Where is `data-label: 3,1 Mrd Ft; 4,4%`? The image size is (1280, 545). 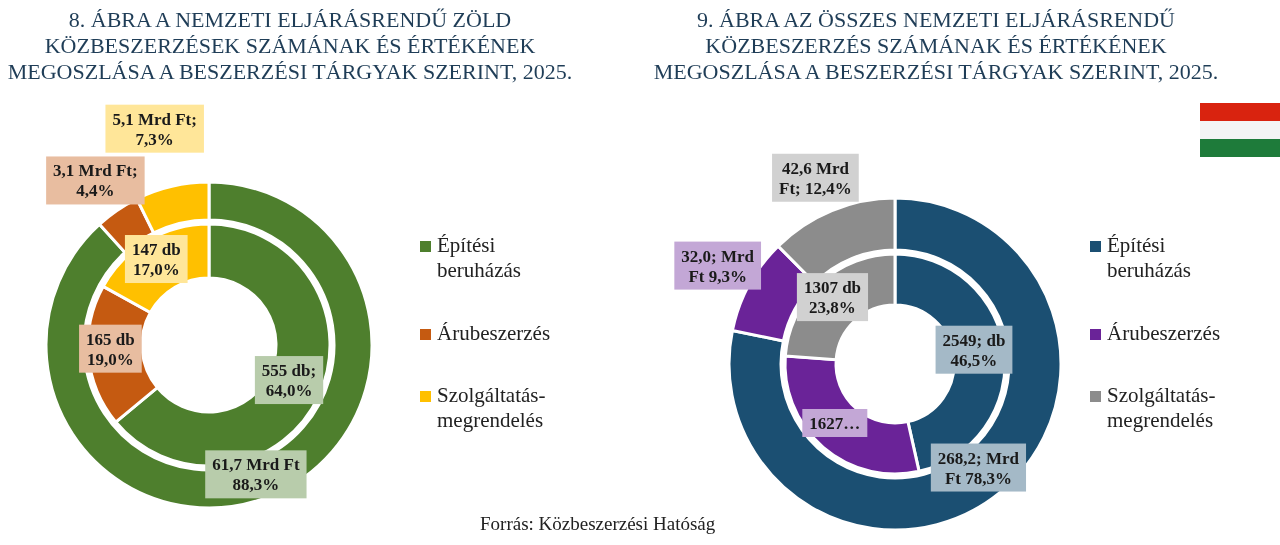
data-label: 3,1 Mrd Ft; 4,4% is located at coordinates (95, 181).